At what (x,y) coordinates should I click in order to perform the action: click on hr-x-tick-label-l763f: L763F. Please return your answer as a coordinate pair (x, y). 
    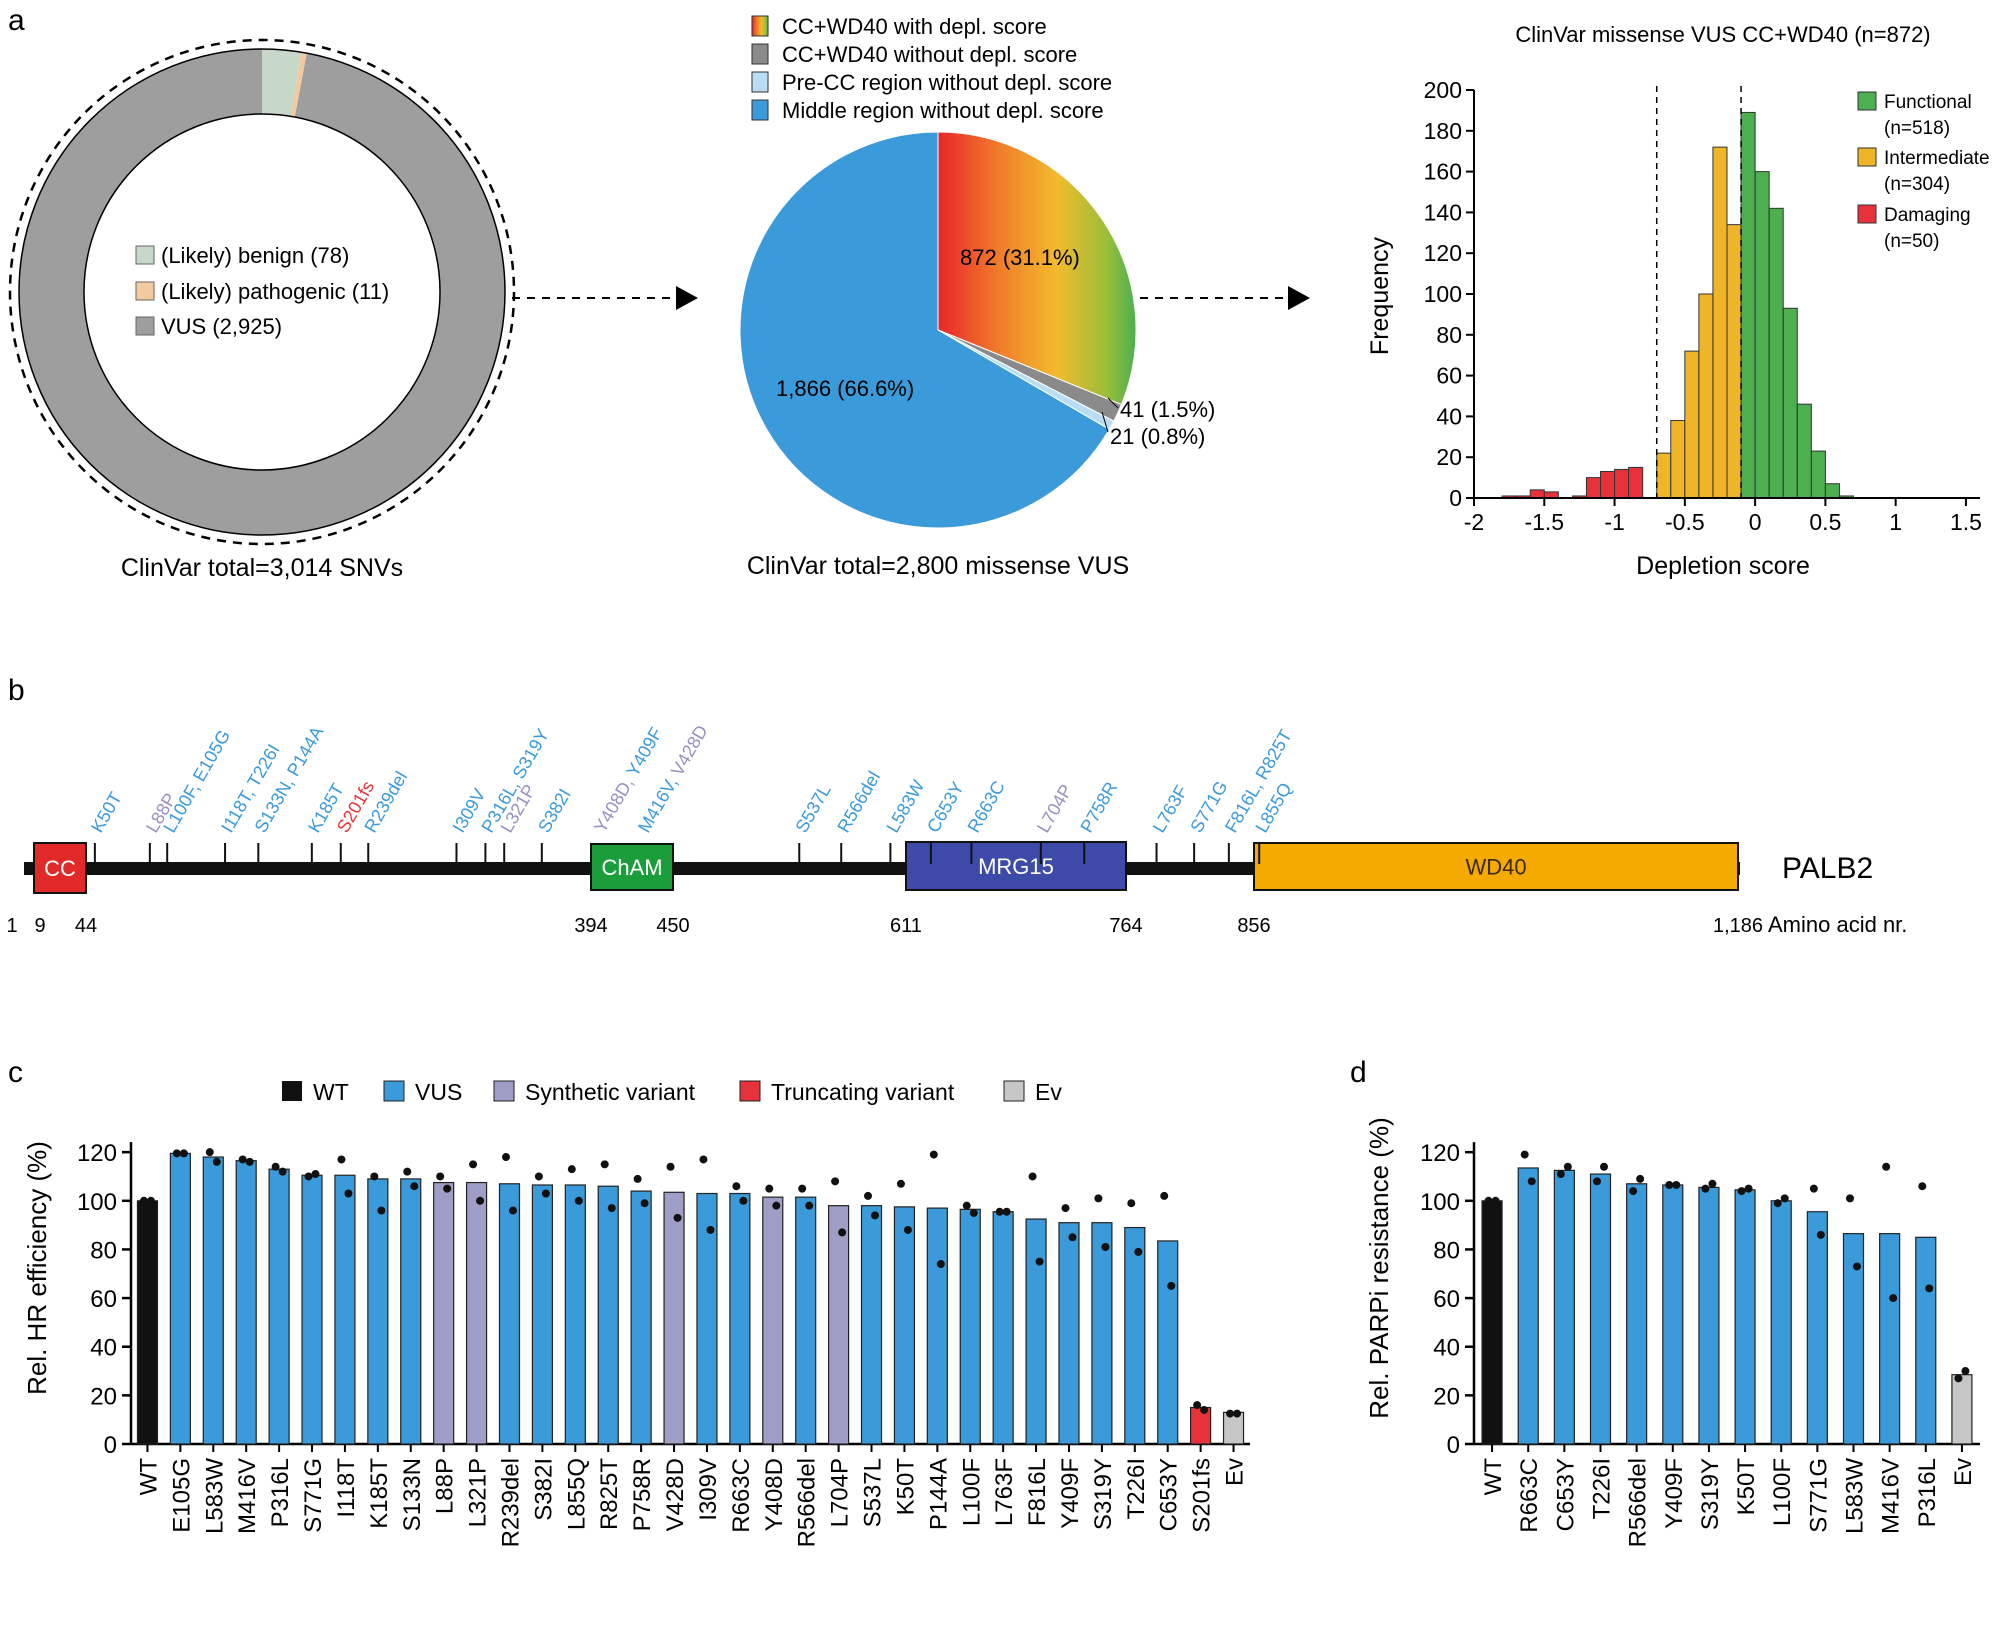
    Looking at the image, I should click on (1004, 1492).